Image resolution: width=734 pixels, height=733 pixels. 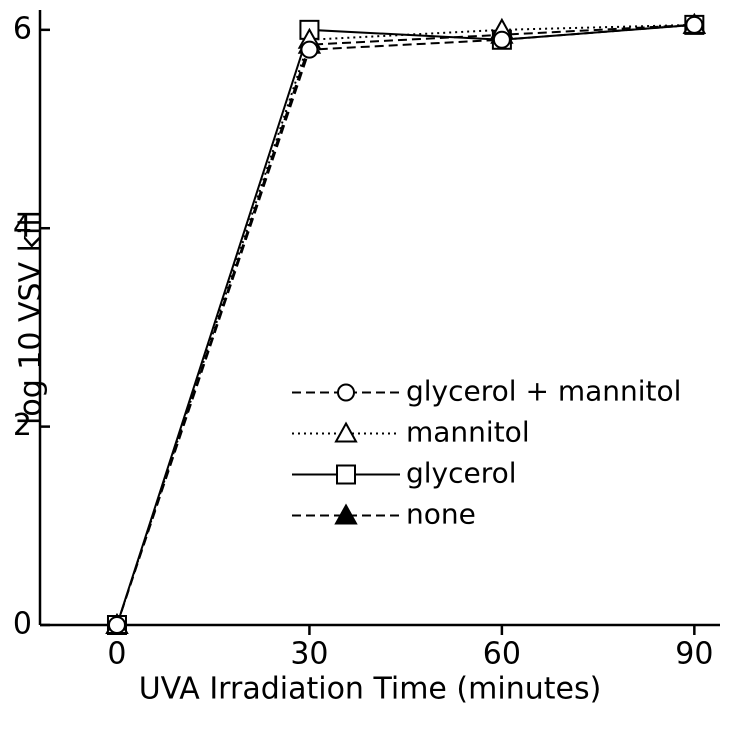 I want to click on x-tick-label: 0, so click(x=116, y=654).